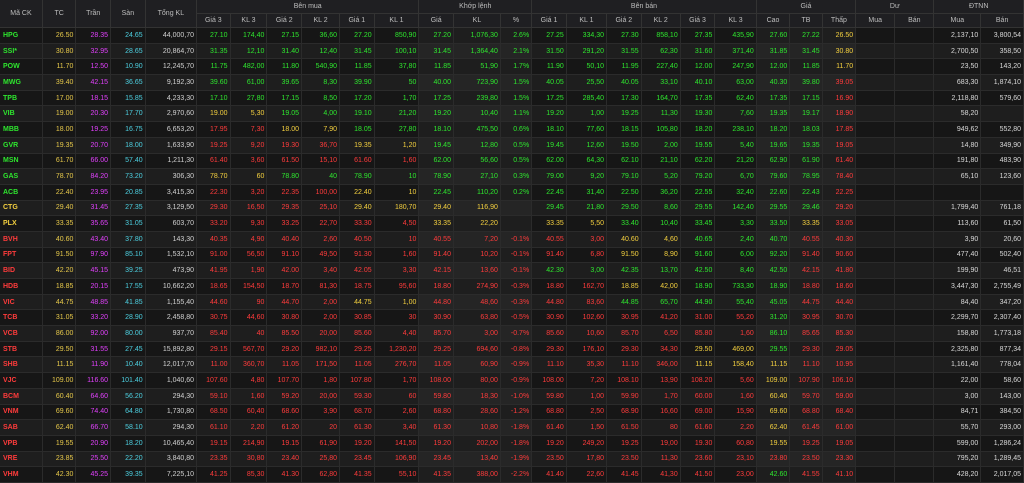 Image resolution: width=1024 pixels, height=483 pixels. Describe the element at coordinates (587, 98) in the screenshot. I see `sell-vol-1-cell: 285,40` at that location.